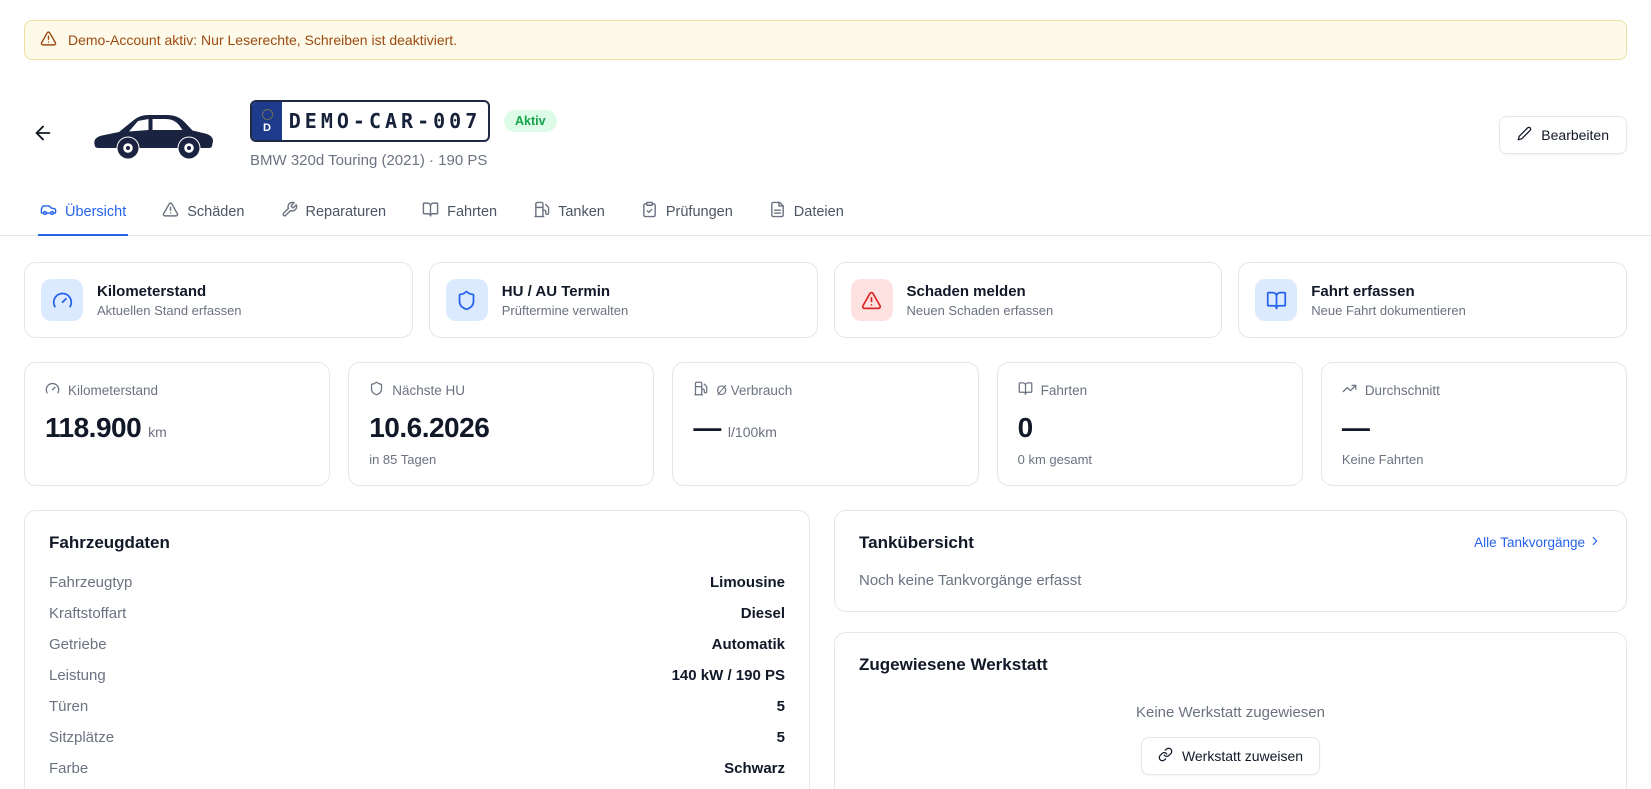  I want to click on stat-subtext: in 85 Tagen, so click(403, 459).